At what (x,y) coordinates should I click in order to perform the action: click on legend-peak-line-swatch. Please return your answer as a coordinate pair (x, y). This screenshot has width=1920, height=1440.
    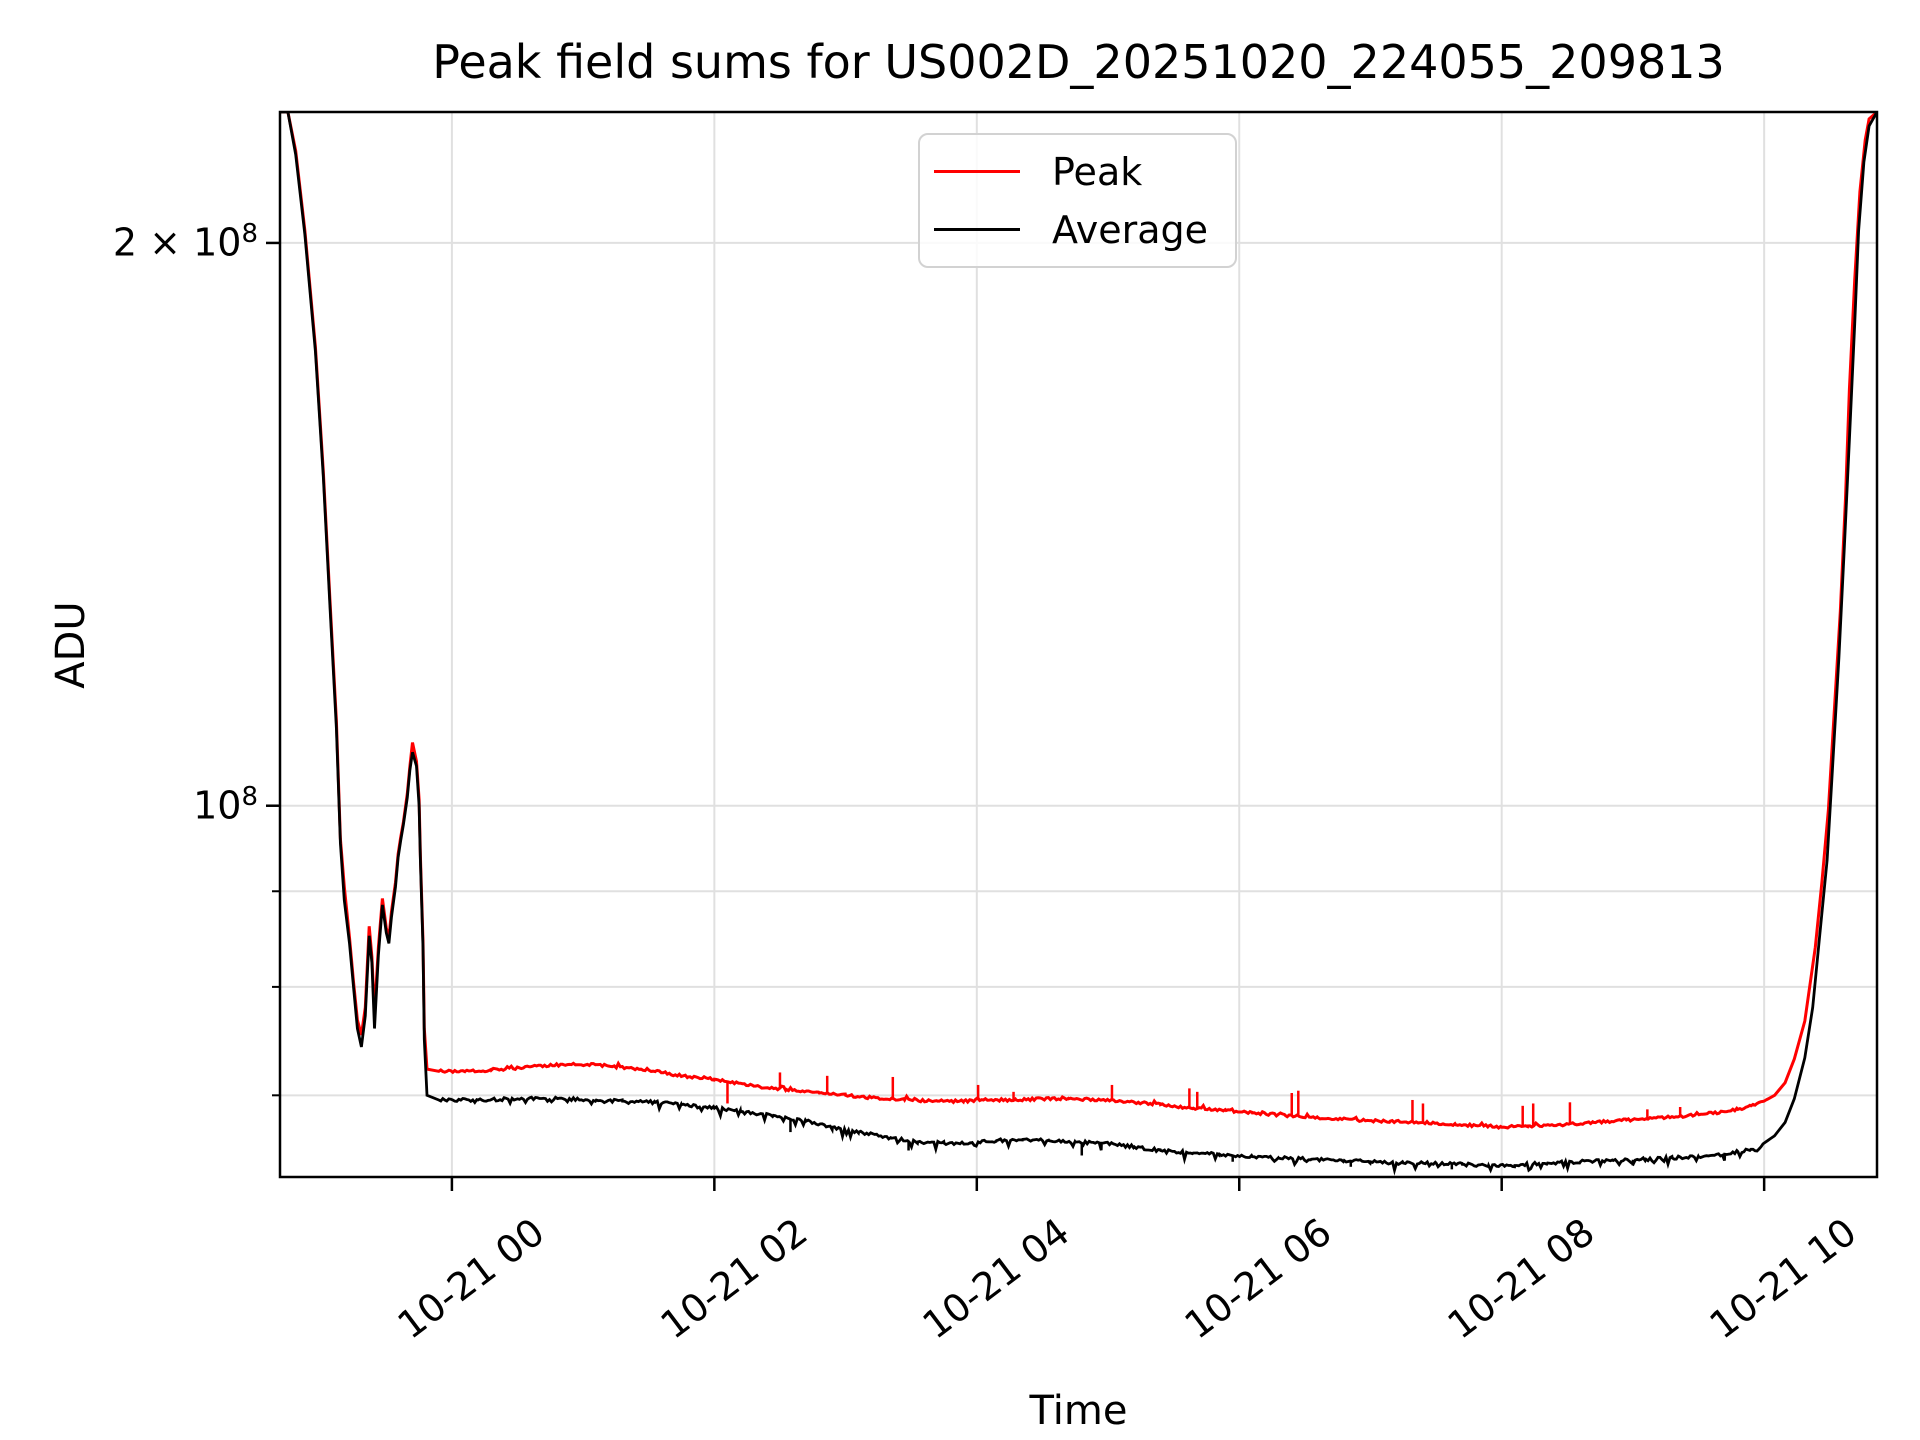
    Looking at the image, I should click on (977, 171).